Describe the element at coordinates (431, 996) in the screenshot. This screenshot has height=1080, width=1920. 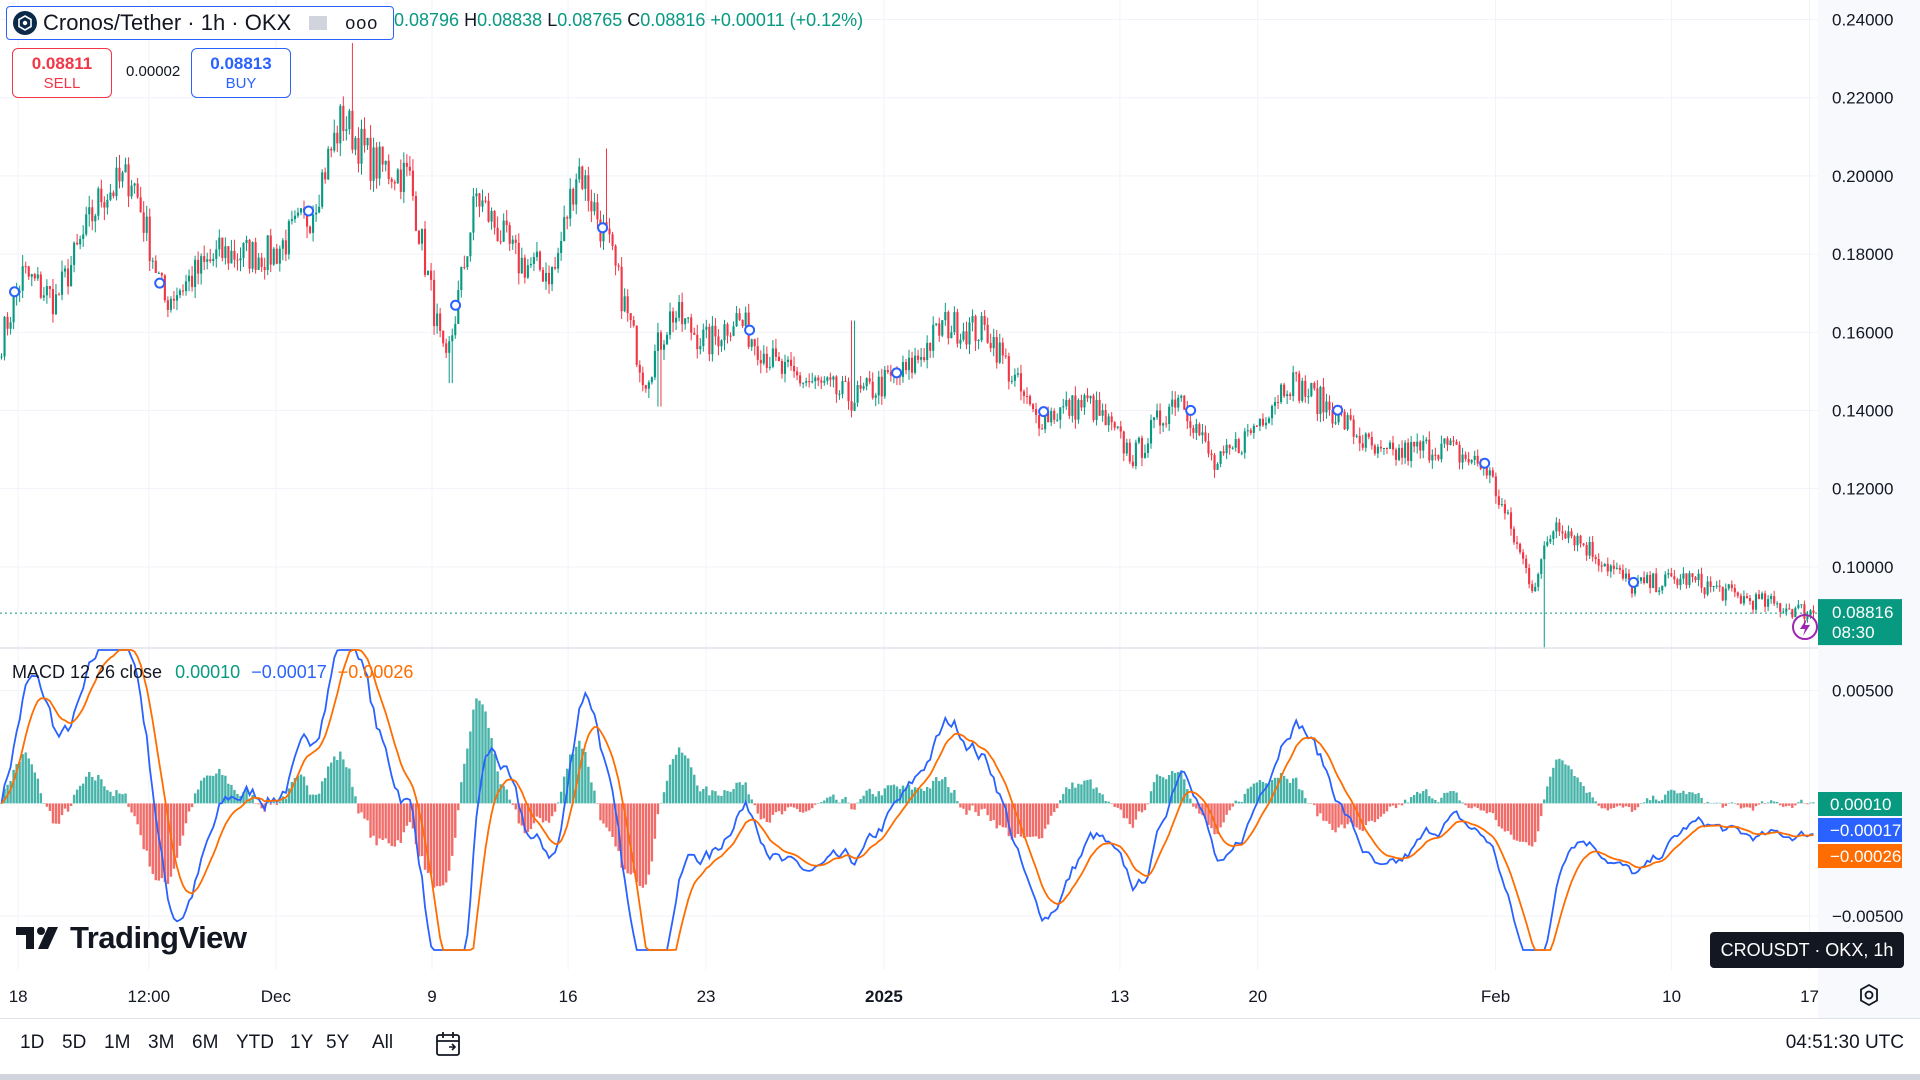
I see `time-axis-label: 9` at that location.